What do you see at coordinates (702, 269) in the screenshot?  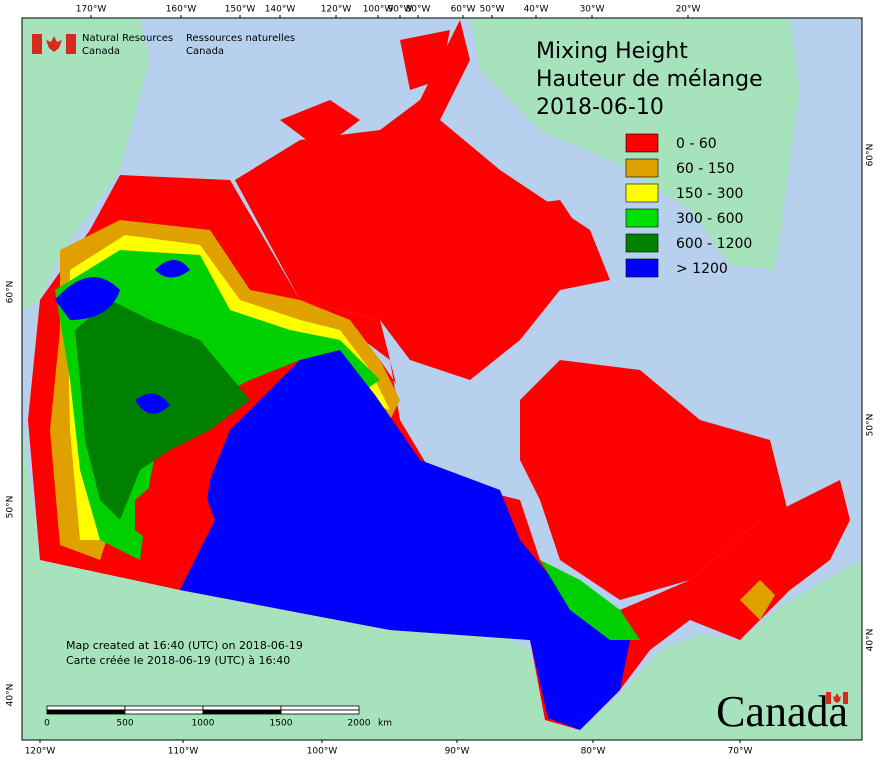 I see `legend-label: > 1200` at bounding box center [702, 269].